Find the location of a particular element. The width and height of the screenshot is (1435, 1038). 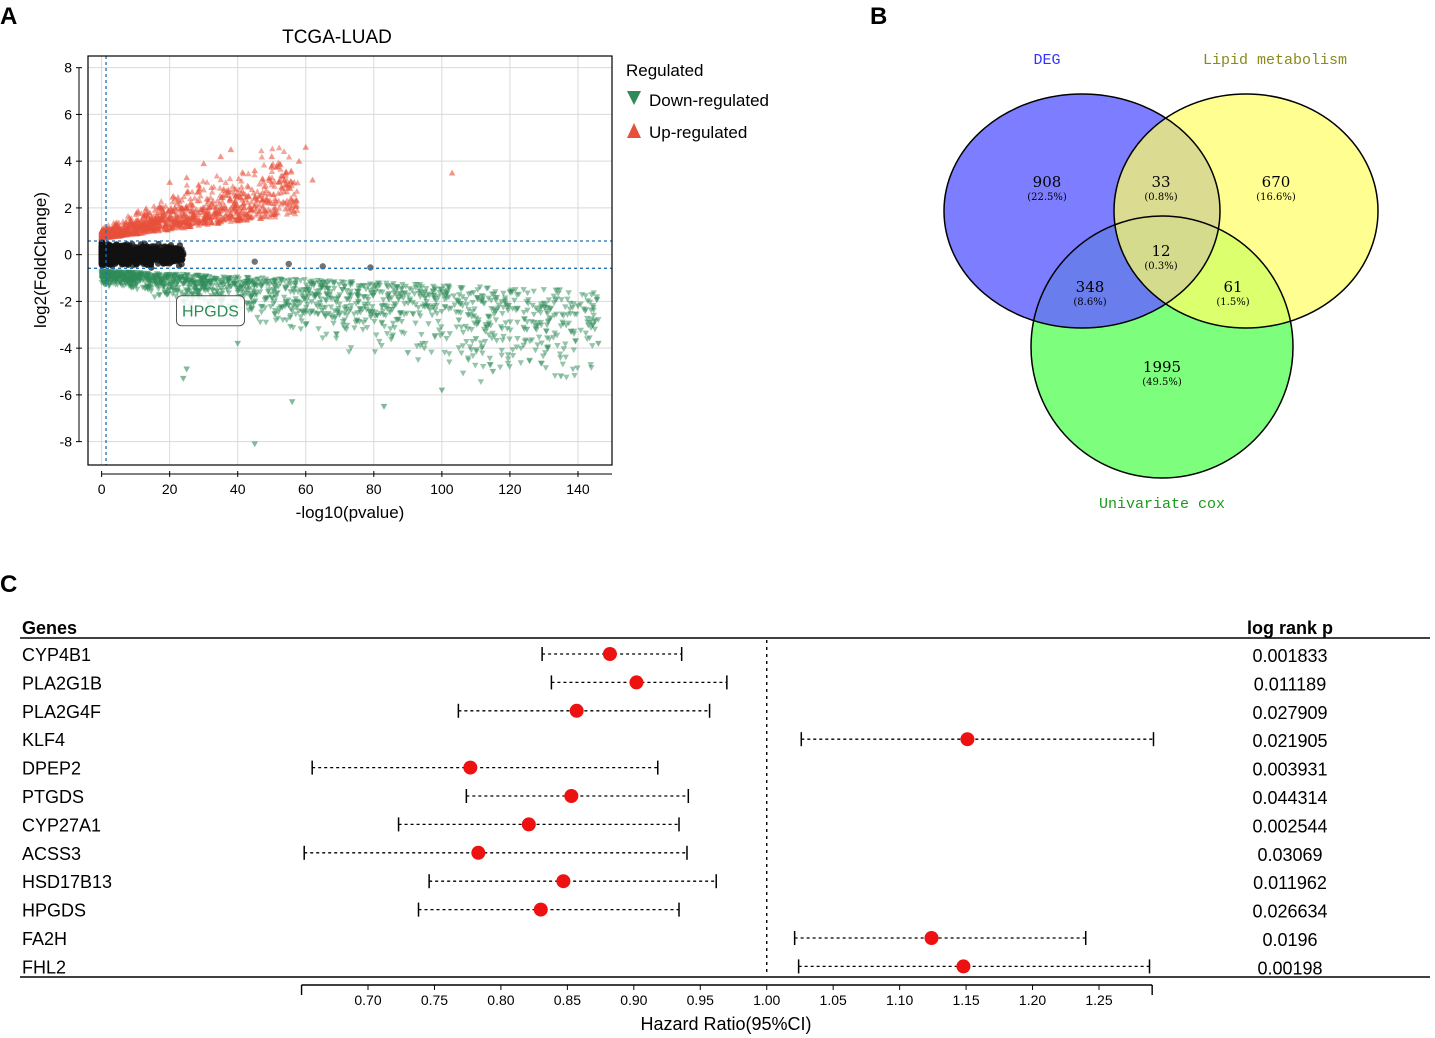

y-tick-label: -6 is located at coordinates (66, 395).